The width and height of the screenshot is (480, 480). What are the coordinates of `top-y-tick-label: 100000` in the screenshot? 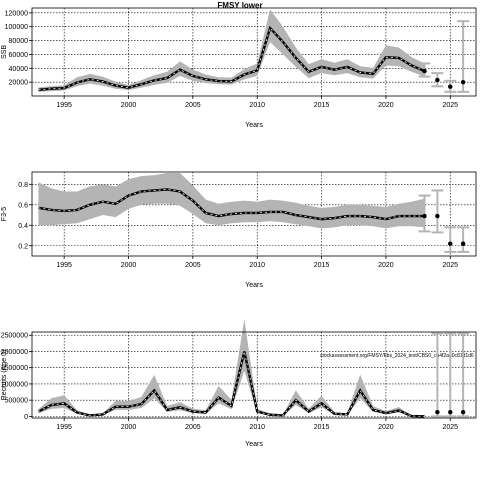 It's located at (16, 27).